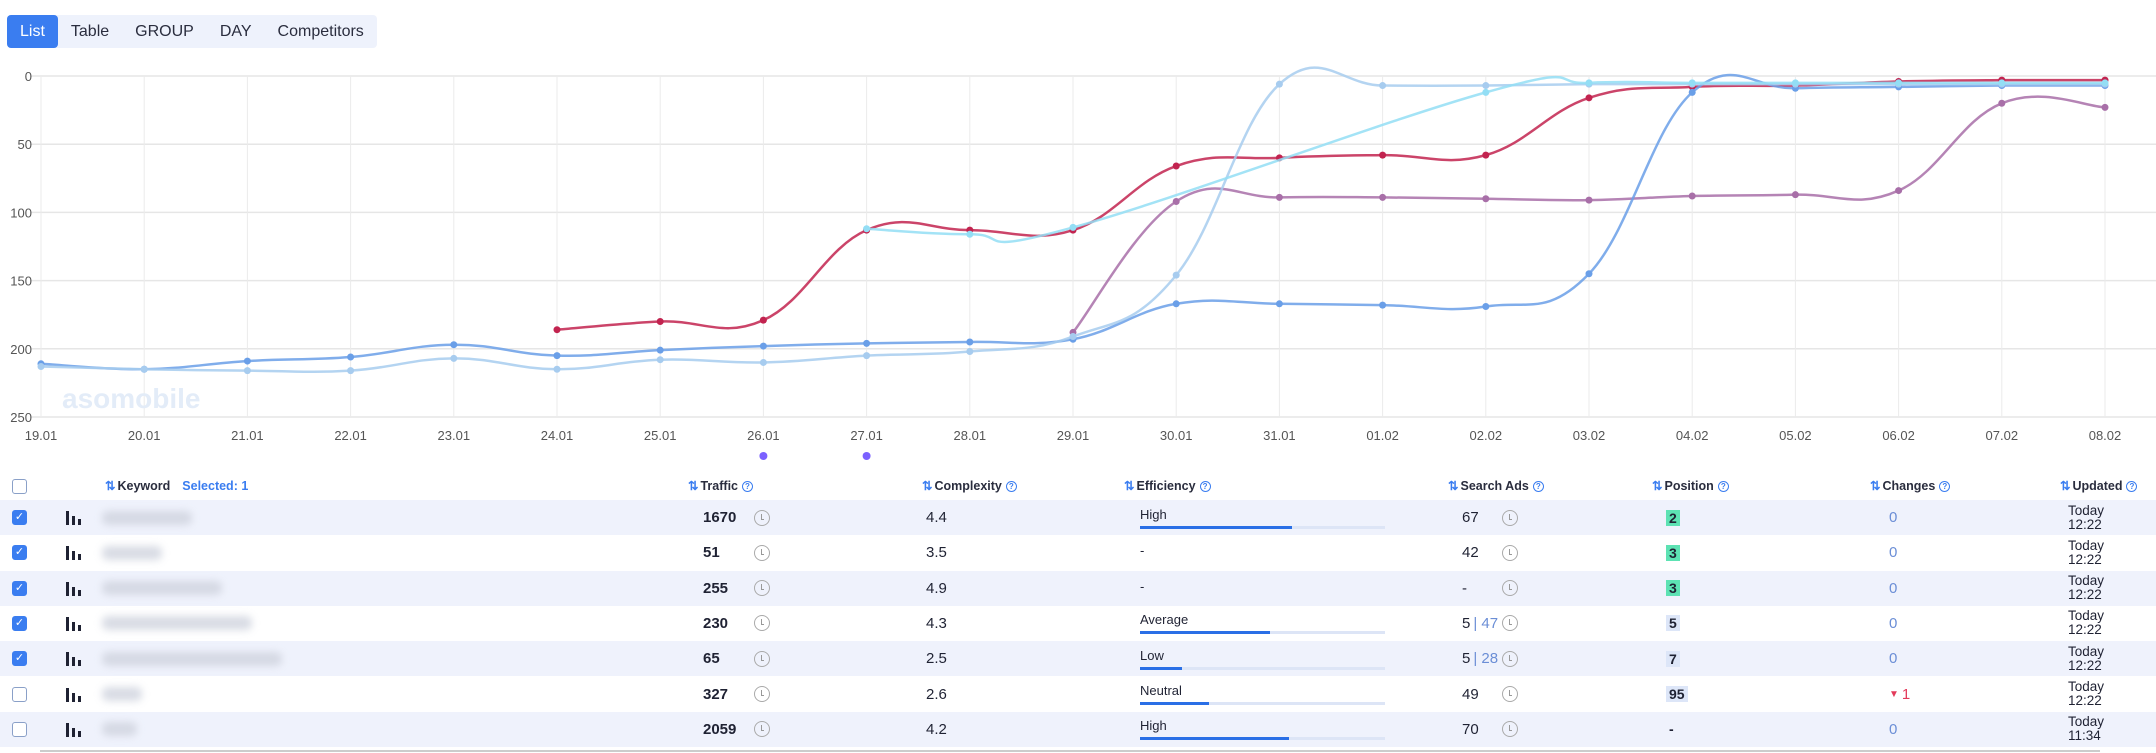 This screenshot has height=753, width=2156. Describe the element at coordinates (1690, 485) in the screenshot. I see `position-header: ⇅ Position?` at that location.